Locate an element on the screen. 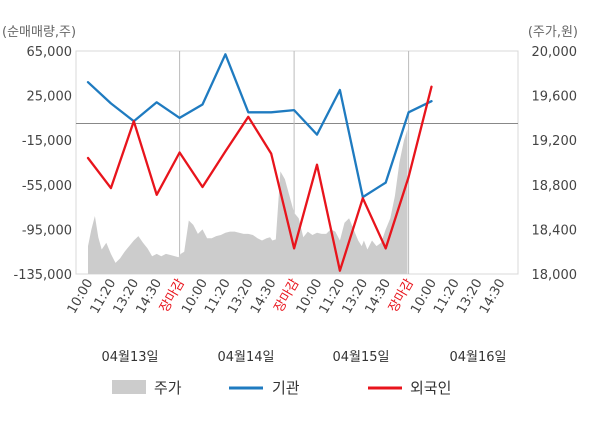  legend-swatch-price is located at coordinates (129, 387).